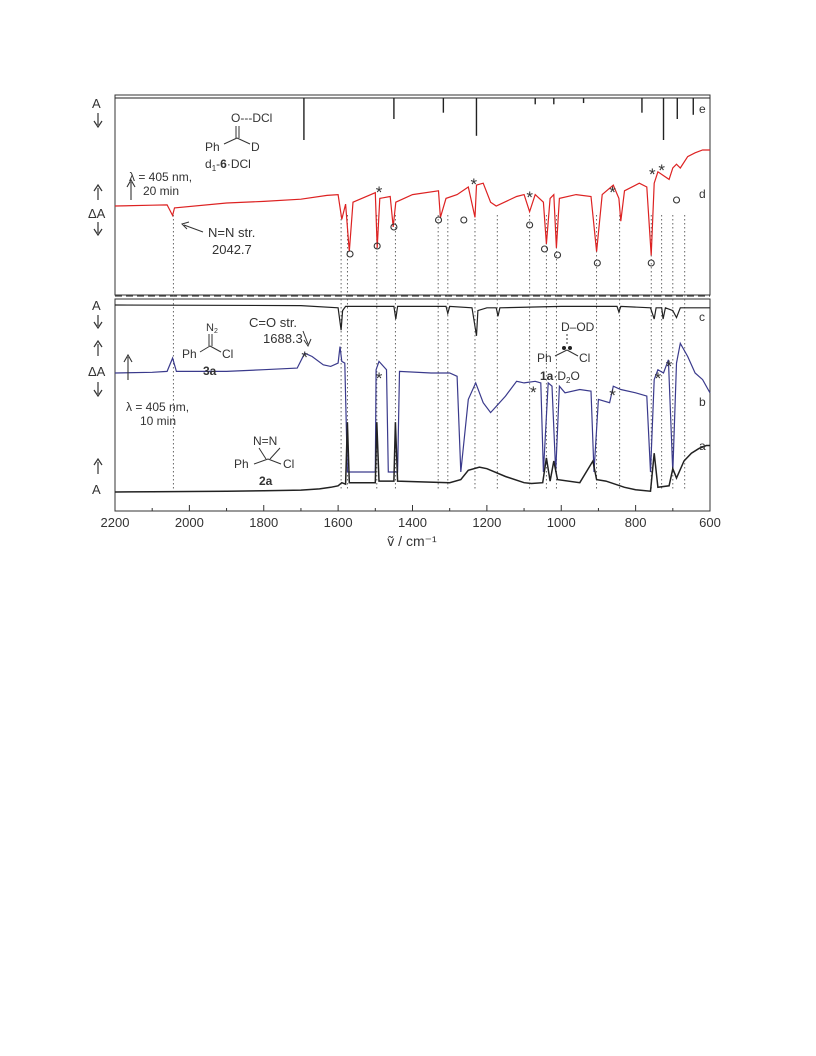 The width and height of the screenshot is (816, 1056). Describe the element at coordinates (283, 338) in the screenshot. I see `co-stretch-value: 1688.3` at that location.